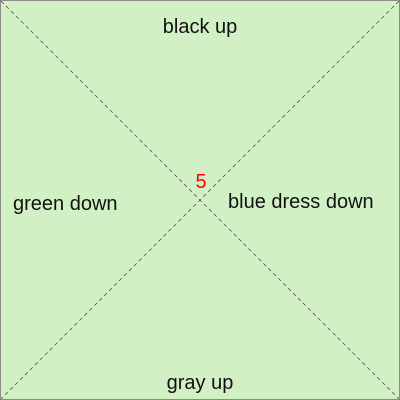 Image resolution: width=400 pixels, height=400 pixels. Describe the element at coordinates (200, 383) in the screenshot. I see `zone-bottom-label: gray up` at that location.